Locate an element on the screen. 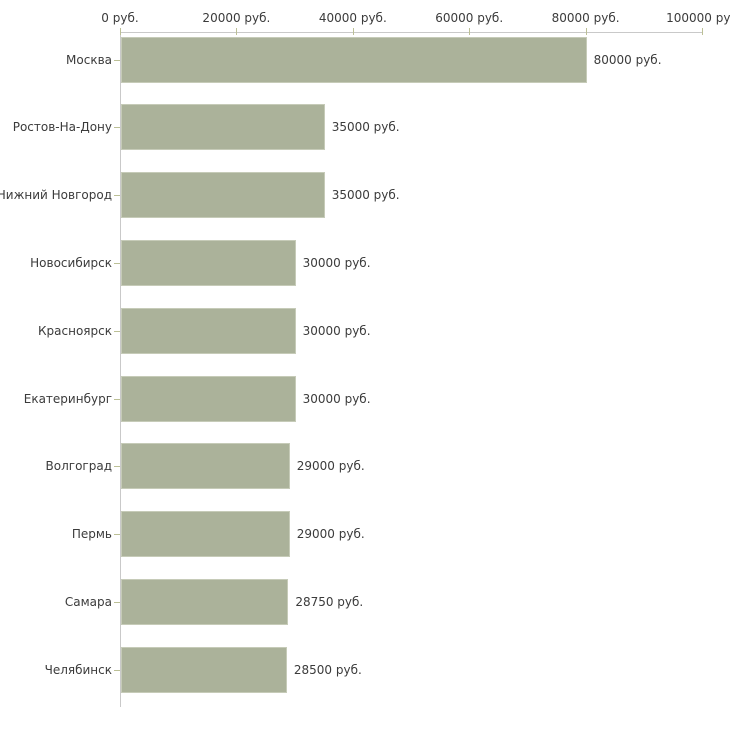 The width and height of the screenshot is (730, 730). value-label: 28750 руб. is located at coordinates (329, 601).